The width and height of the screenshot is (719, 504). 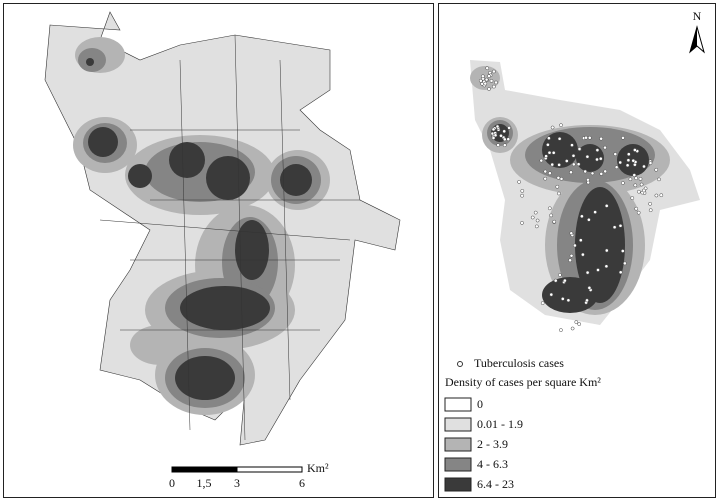 What do you see at coordinates (492, 444) in the screenshot?
I see `legend-label: 2 - 3.9` at bounding box center [492, 444].